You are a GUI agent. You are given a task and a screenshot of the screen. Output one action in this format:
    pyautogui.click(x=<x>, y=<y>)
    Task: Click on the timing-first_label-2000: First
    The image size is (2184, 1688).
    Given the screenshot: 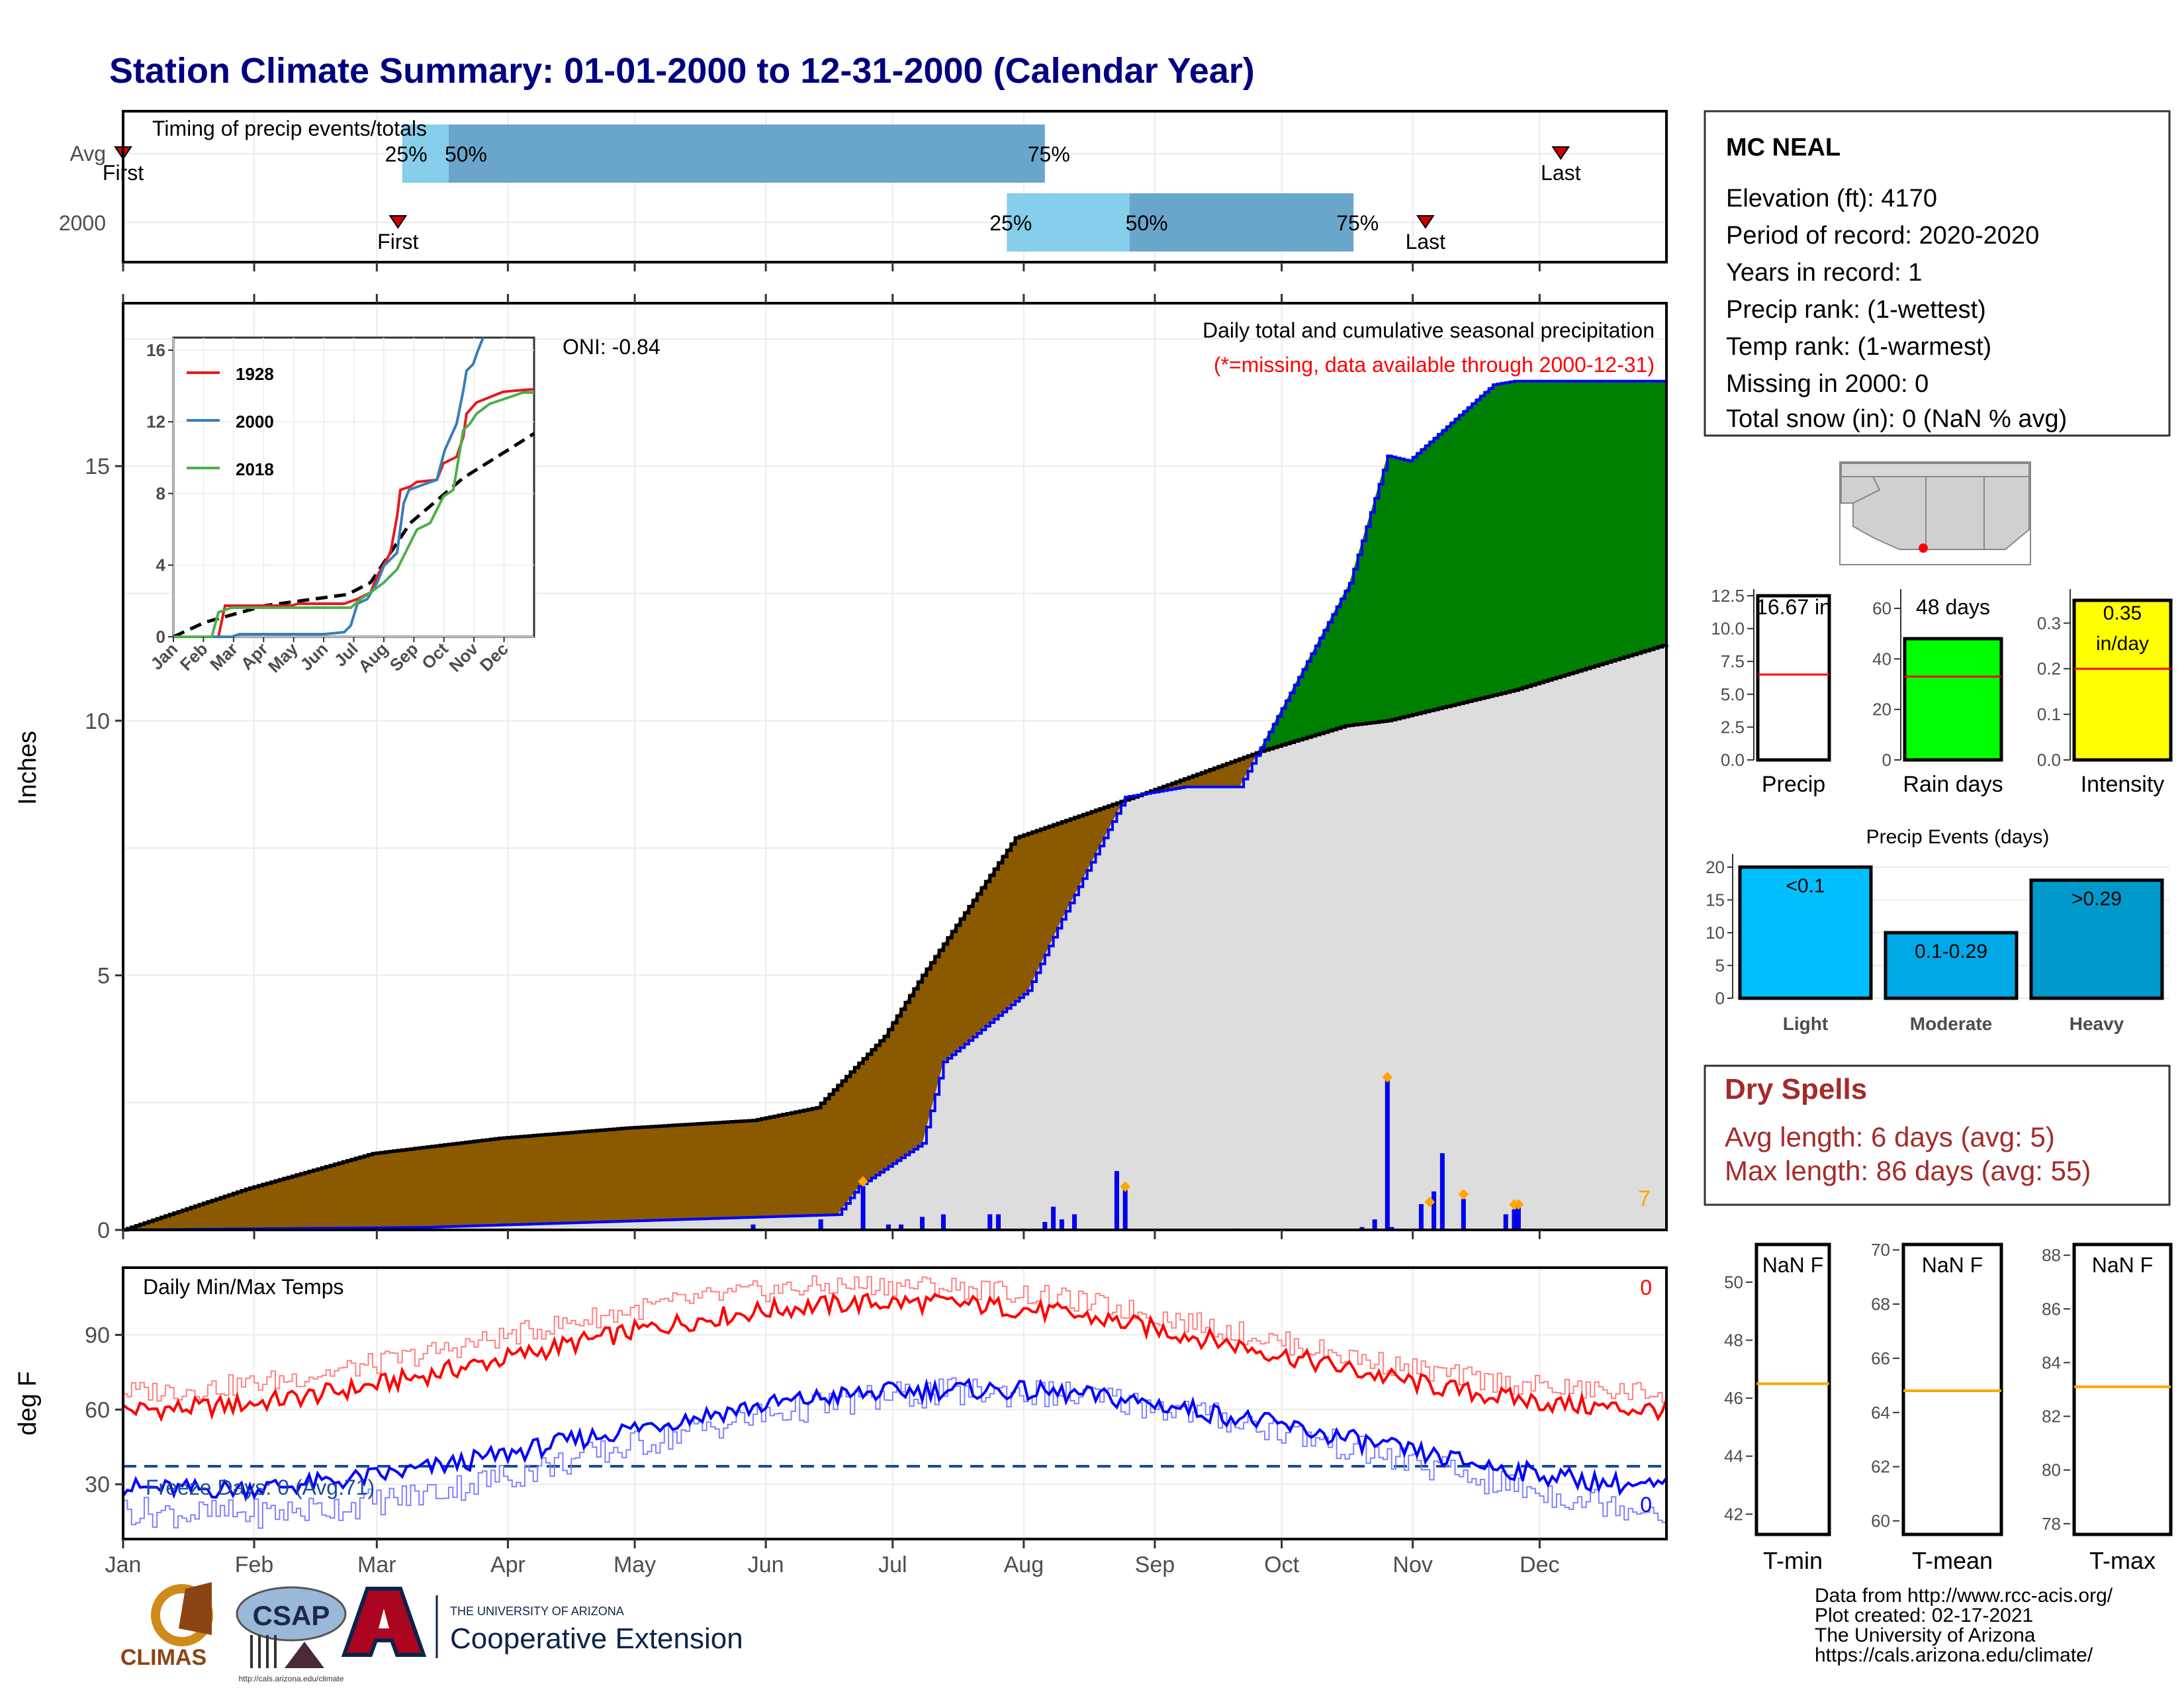 What is the action you would take?
    pyautogui.click(x=397, y=242)
    